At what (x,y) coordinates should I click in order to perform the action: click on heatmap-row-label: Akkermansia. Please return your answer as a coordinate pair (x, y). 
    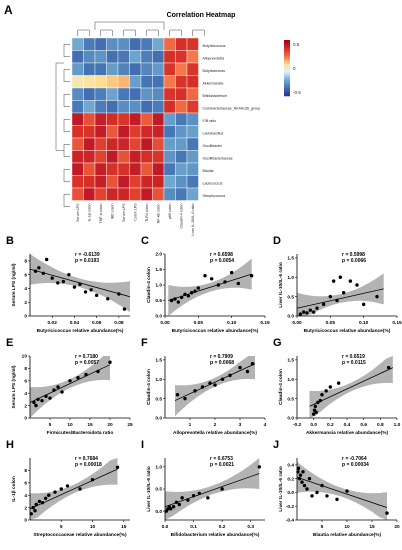
    Looking at the image, I should click on (213, 83).